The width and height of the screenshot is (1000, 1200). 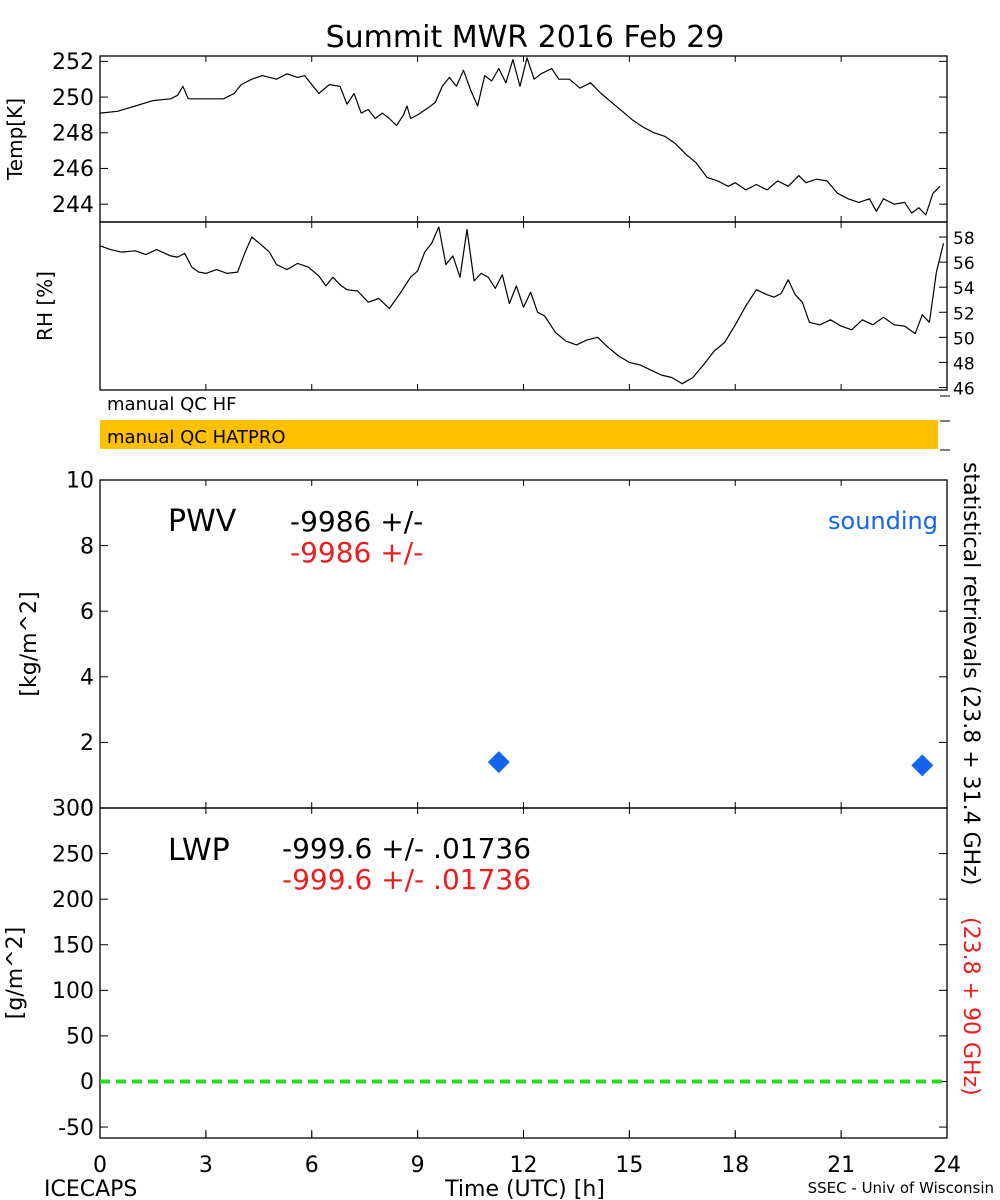 I want to click on x-tick-label: 21, so click(x=841, y=1165).